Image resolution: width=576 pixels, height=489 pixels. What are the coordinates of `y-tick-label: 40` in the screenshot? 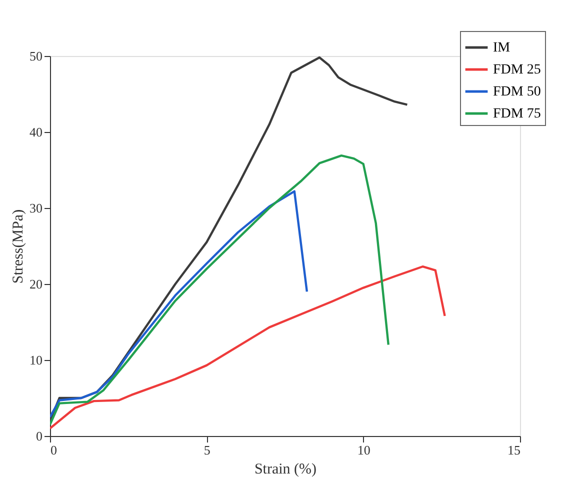 It's located at (36, 132).